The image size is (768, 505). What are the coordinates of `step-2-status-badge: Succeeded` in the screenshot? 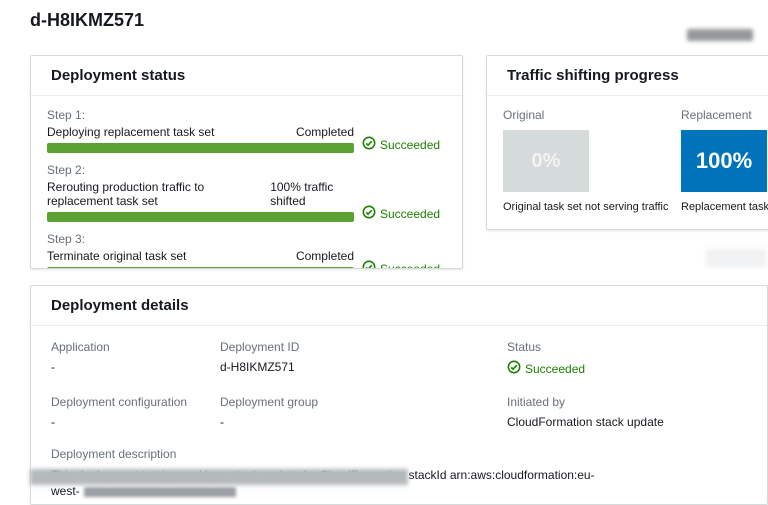 It's located at (401, 213).